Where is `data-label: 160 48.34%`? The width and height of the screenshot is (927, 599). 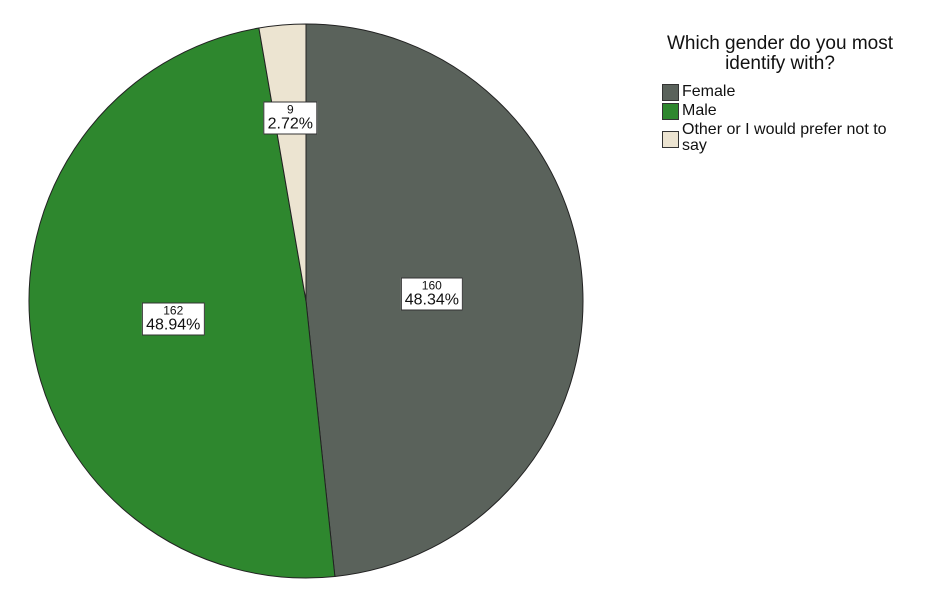 data-label: 160 48.34% is located at coordinates (431, 294).